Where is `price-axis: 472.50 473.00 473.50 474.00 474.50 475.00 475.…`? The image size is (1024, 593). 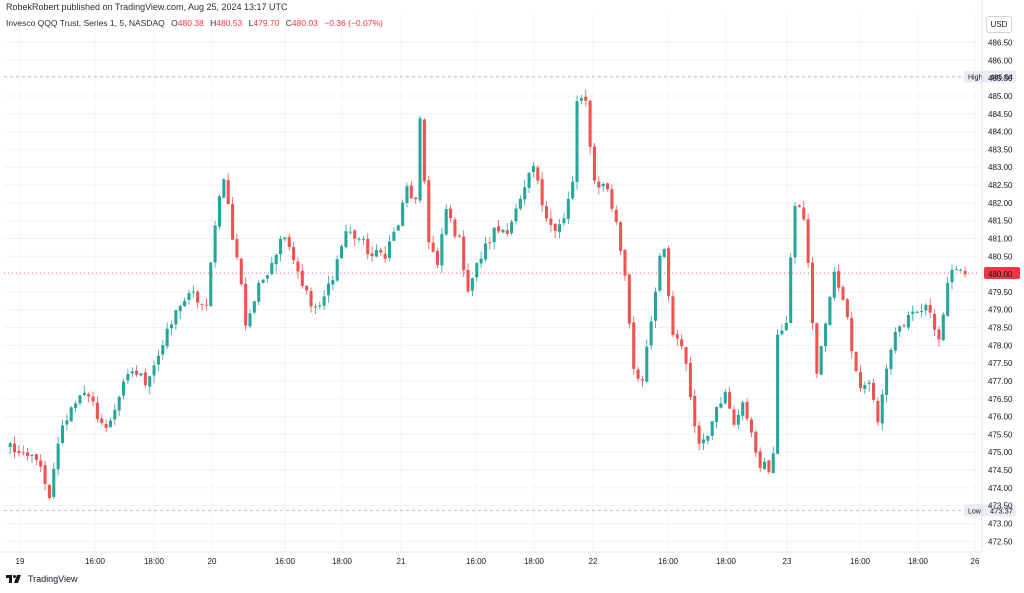 price-axis: 472.50 473.00 473.50 474.00 474.50 475.00 475.… is located at coordinates (997, 276).